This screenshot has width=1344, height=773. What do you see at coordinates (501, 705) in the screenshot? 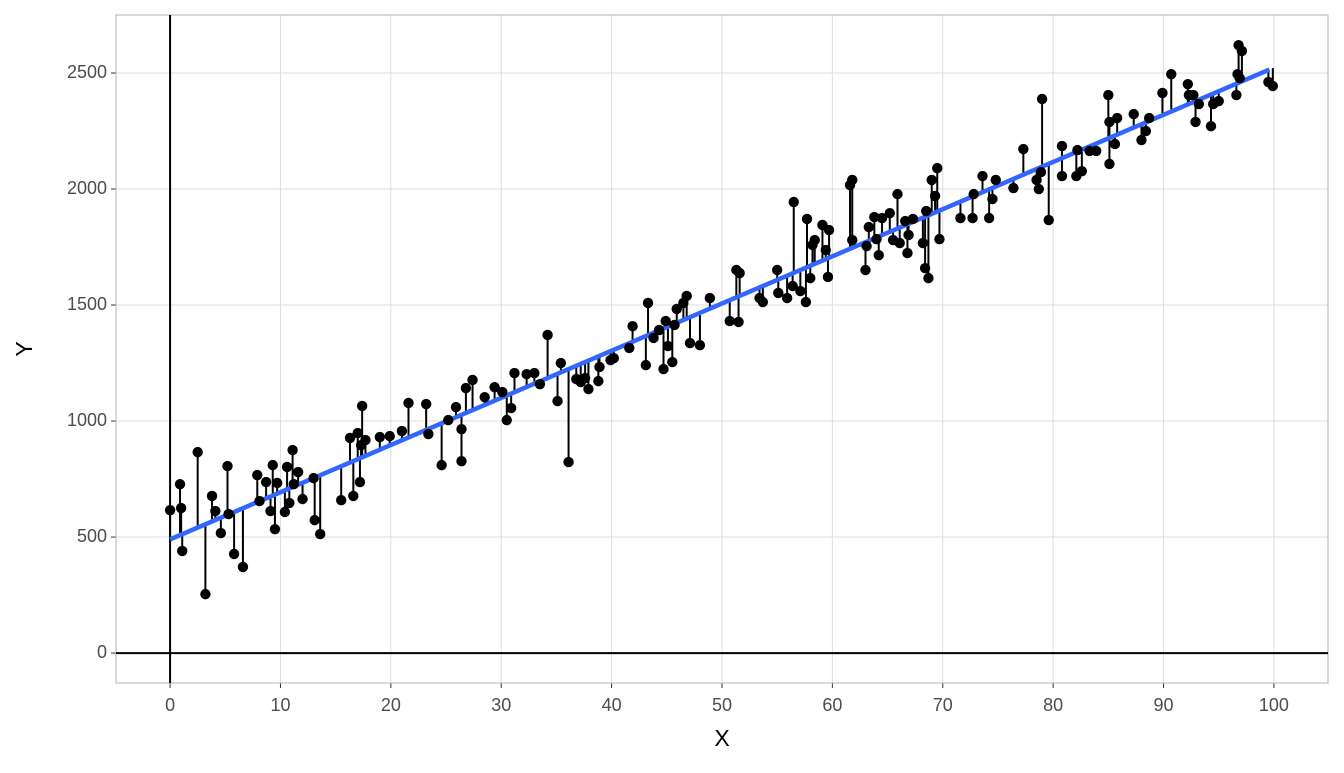
I see `x-tick-label: 30` at bounding box center [501, 705].